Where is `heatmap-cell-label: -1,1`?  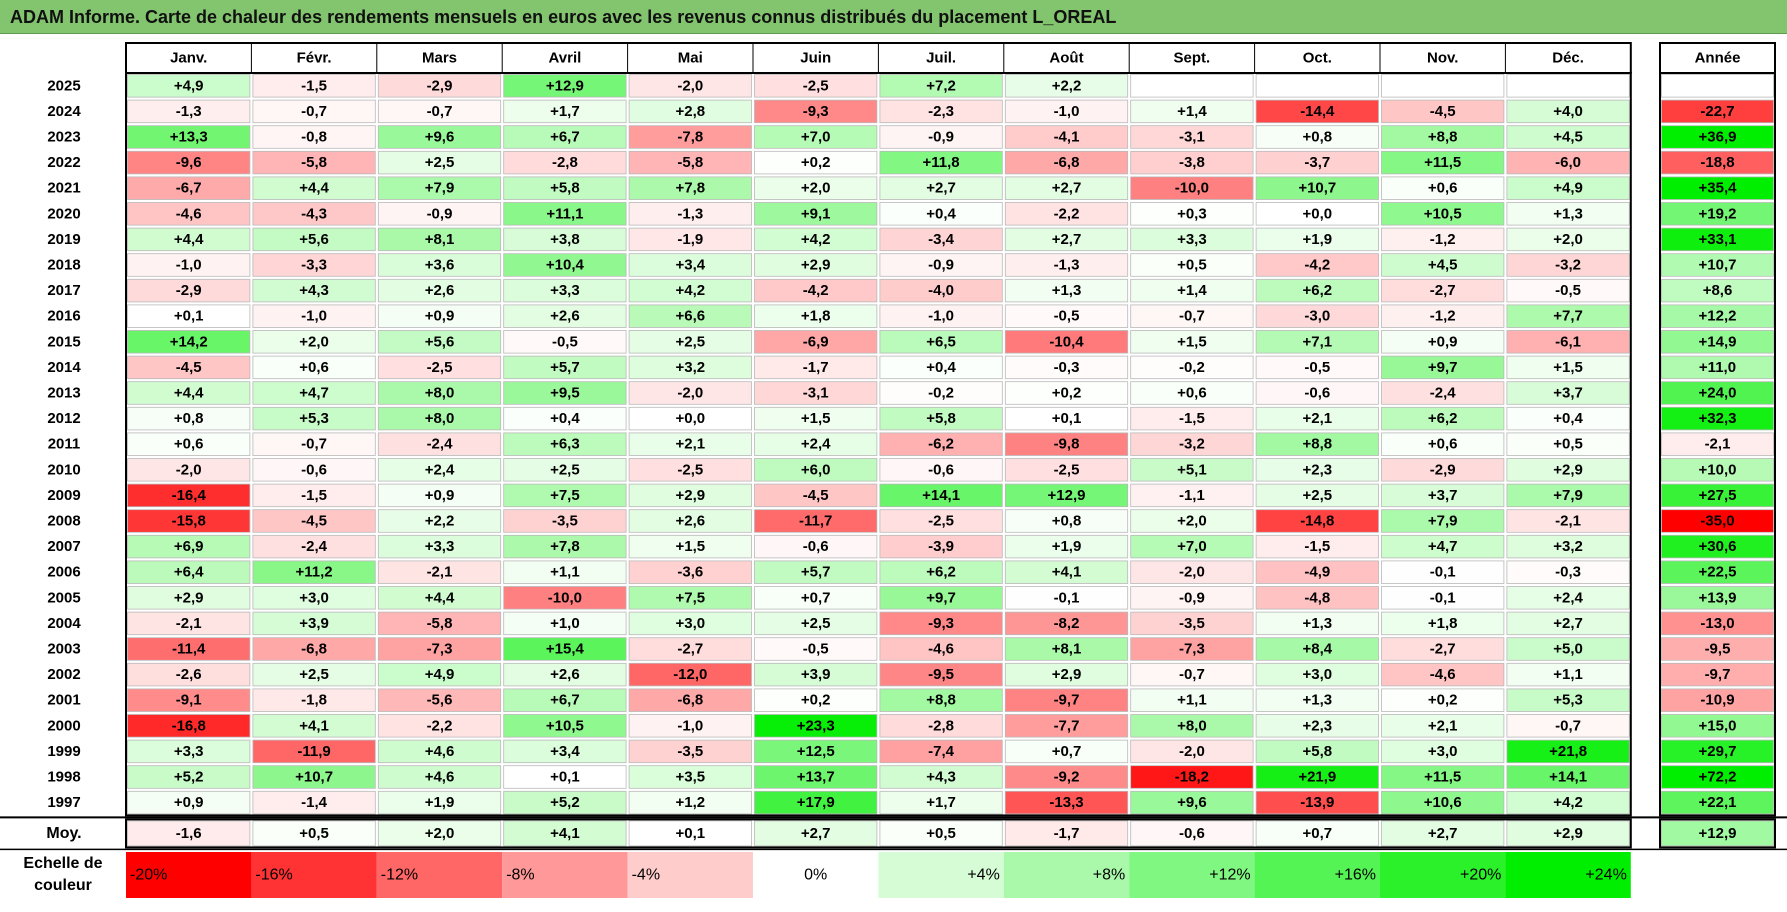 heatmap-cell-label: -1,1 is located at coordinates (1192, 495).